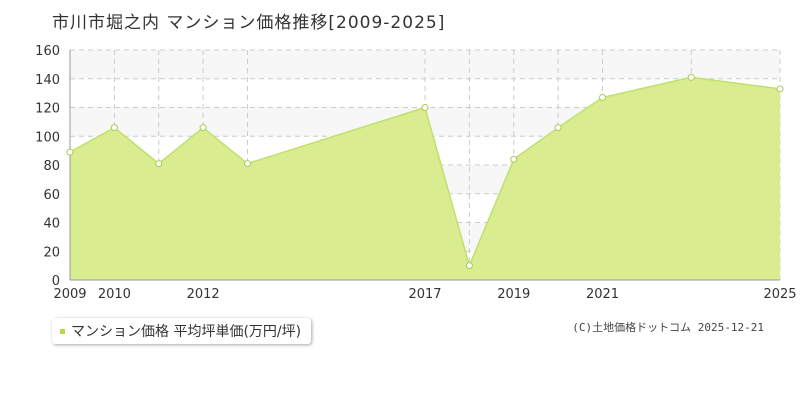  What do you see at coordinates (779, 294) in the screenshot?
I see `x-tick-label: 2025` at bounding box center [779, 294].